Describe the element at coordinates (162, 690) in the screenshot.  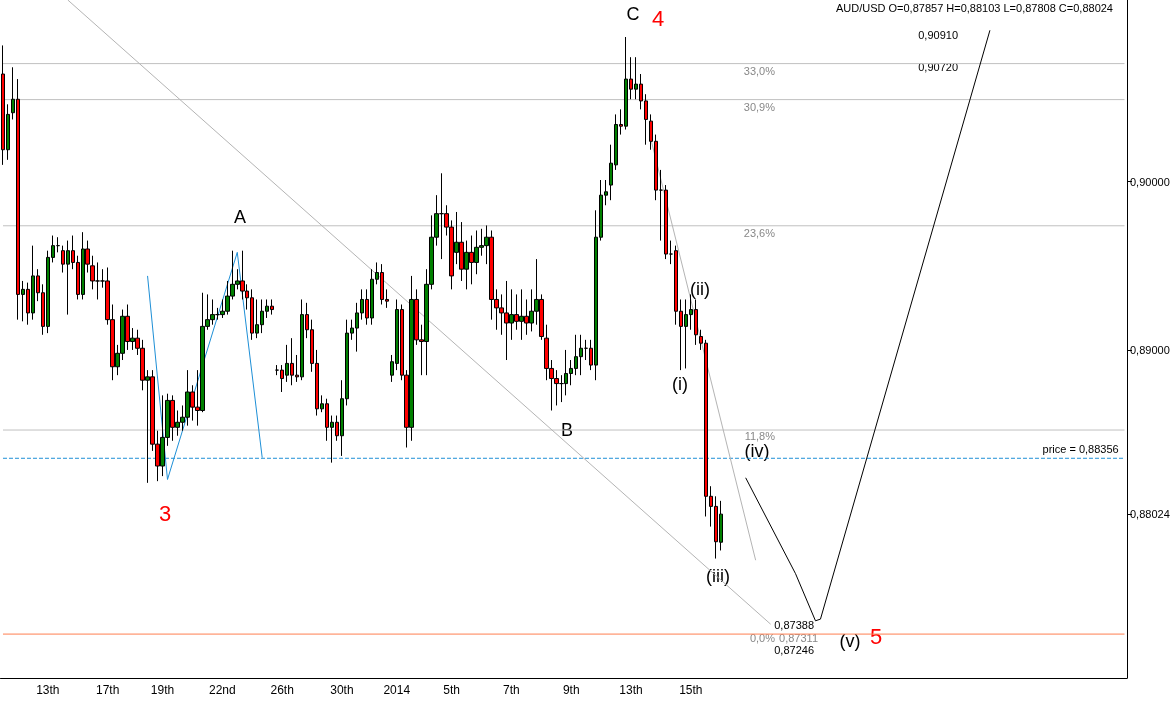
I see `x-tick-label: 19th` at that location.